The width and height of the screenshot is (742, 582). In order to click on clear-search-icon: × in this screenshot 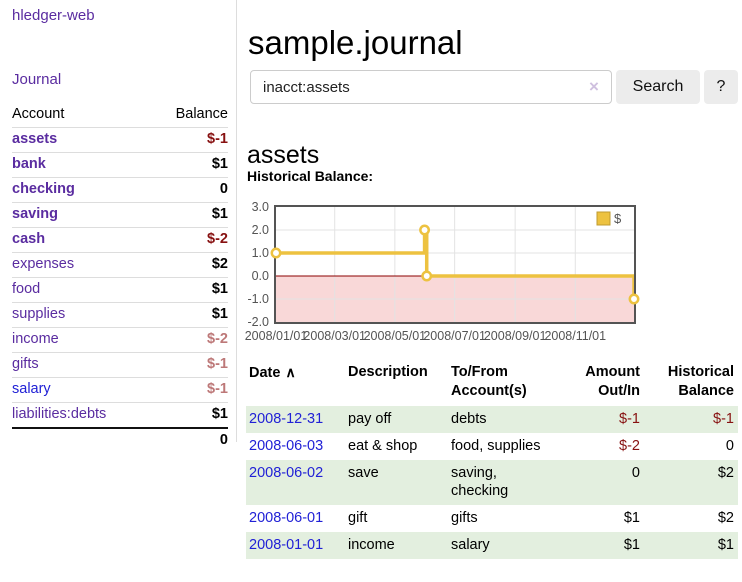, I will do `click(594, 86)`.